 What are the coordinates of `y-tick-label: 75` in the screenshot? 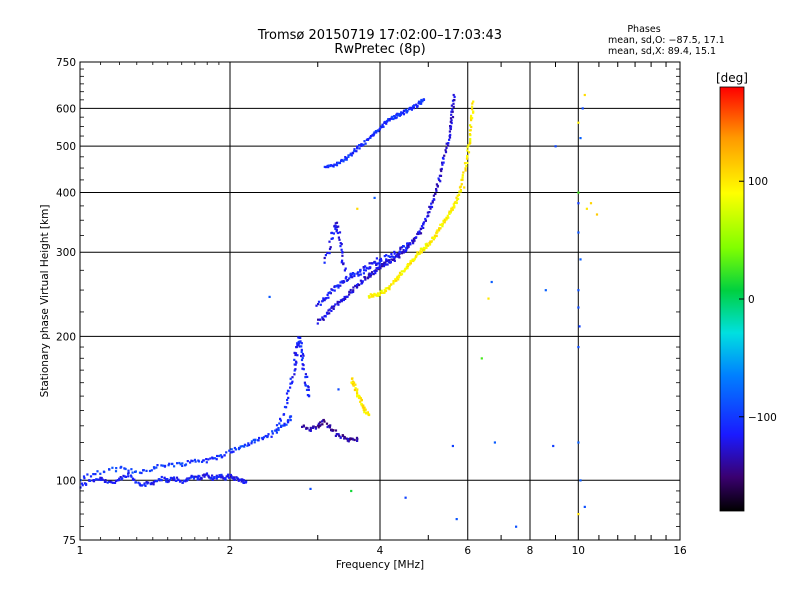 It's located at (69, 541).